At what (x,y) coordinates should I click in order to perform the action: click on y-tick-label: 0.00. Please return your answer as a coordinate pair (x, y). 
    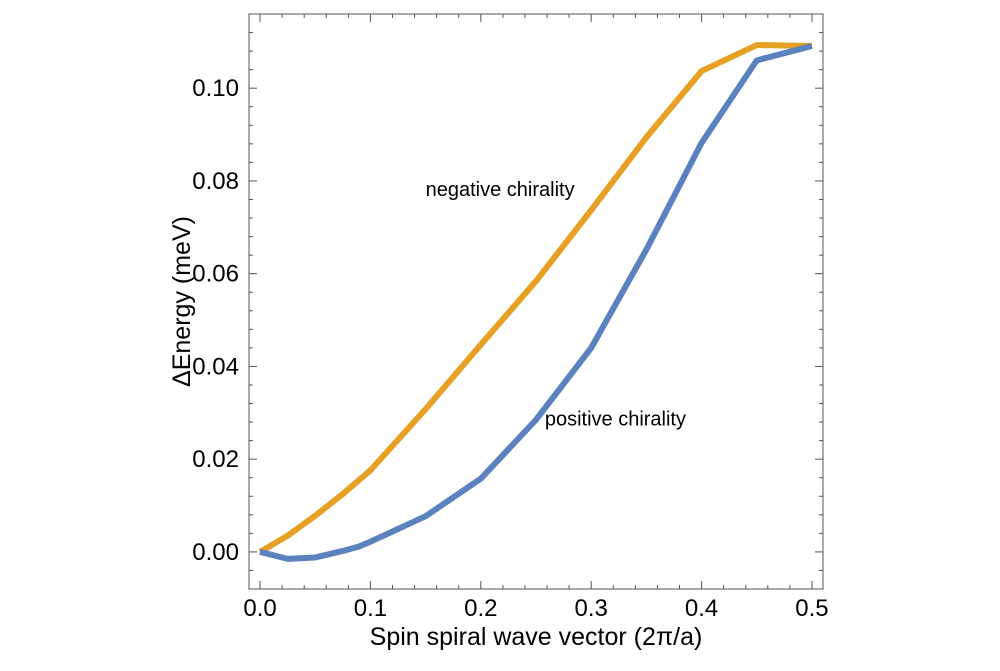
    Looking at the image, I should click on (215, 552).